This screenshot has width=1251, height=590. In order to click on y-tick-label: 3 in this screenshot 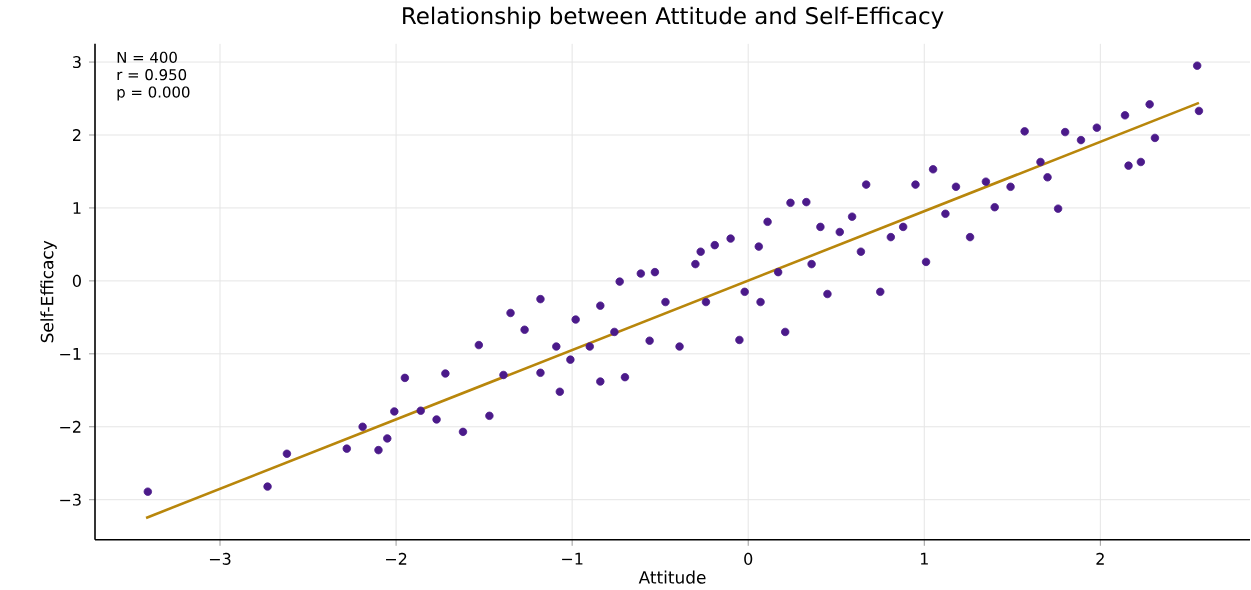, I will do `click(77, 61)`.